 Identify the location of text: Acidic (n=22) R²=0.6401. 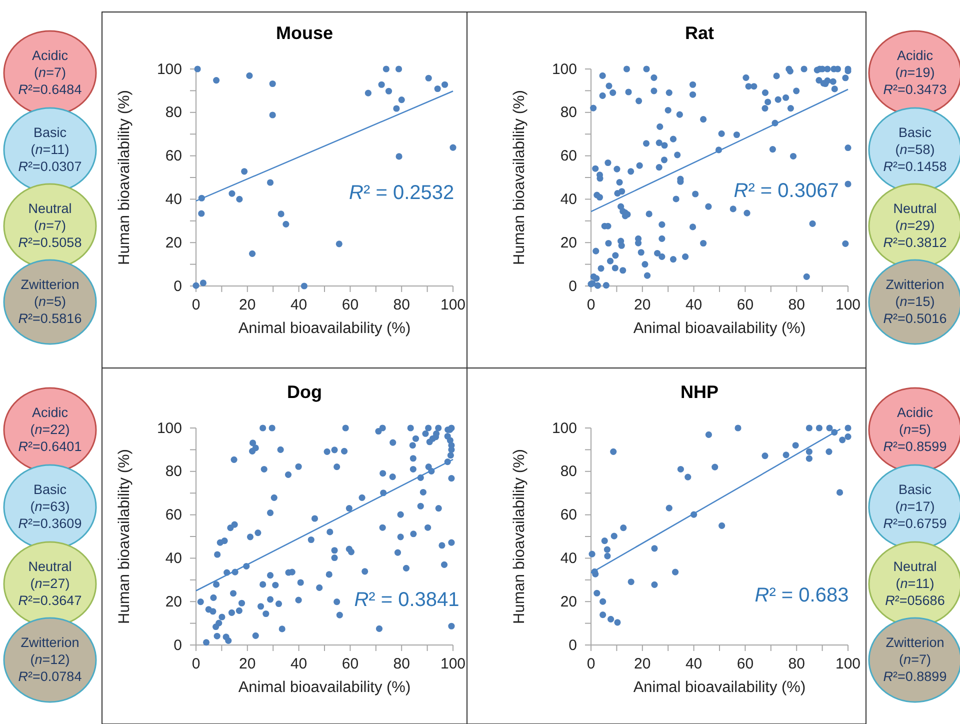
(50, 429).